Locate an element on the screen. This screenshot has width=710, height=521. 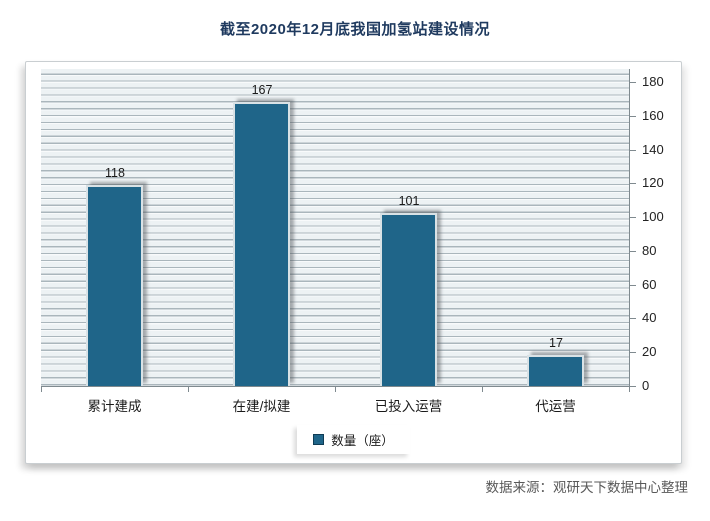
y-axis-tick-label: 160 is located at coordinates (653, 115).